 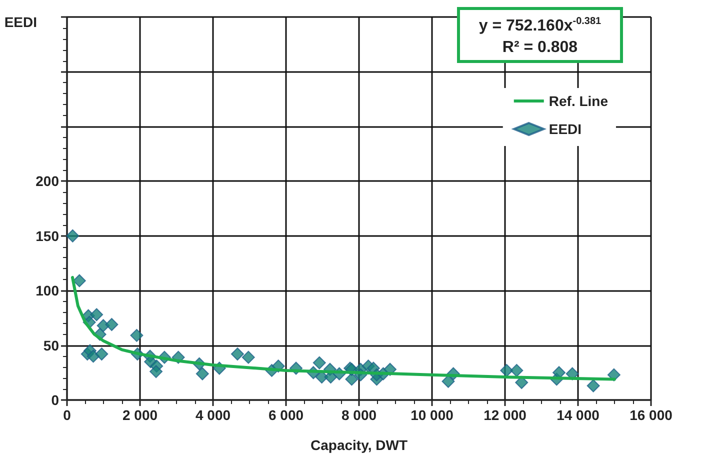 What do you see at coordinates (578, 101) in the screenshot?
I see `legend-label: Ref. Line` at bounding box center [578, 101].